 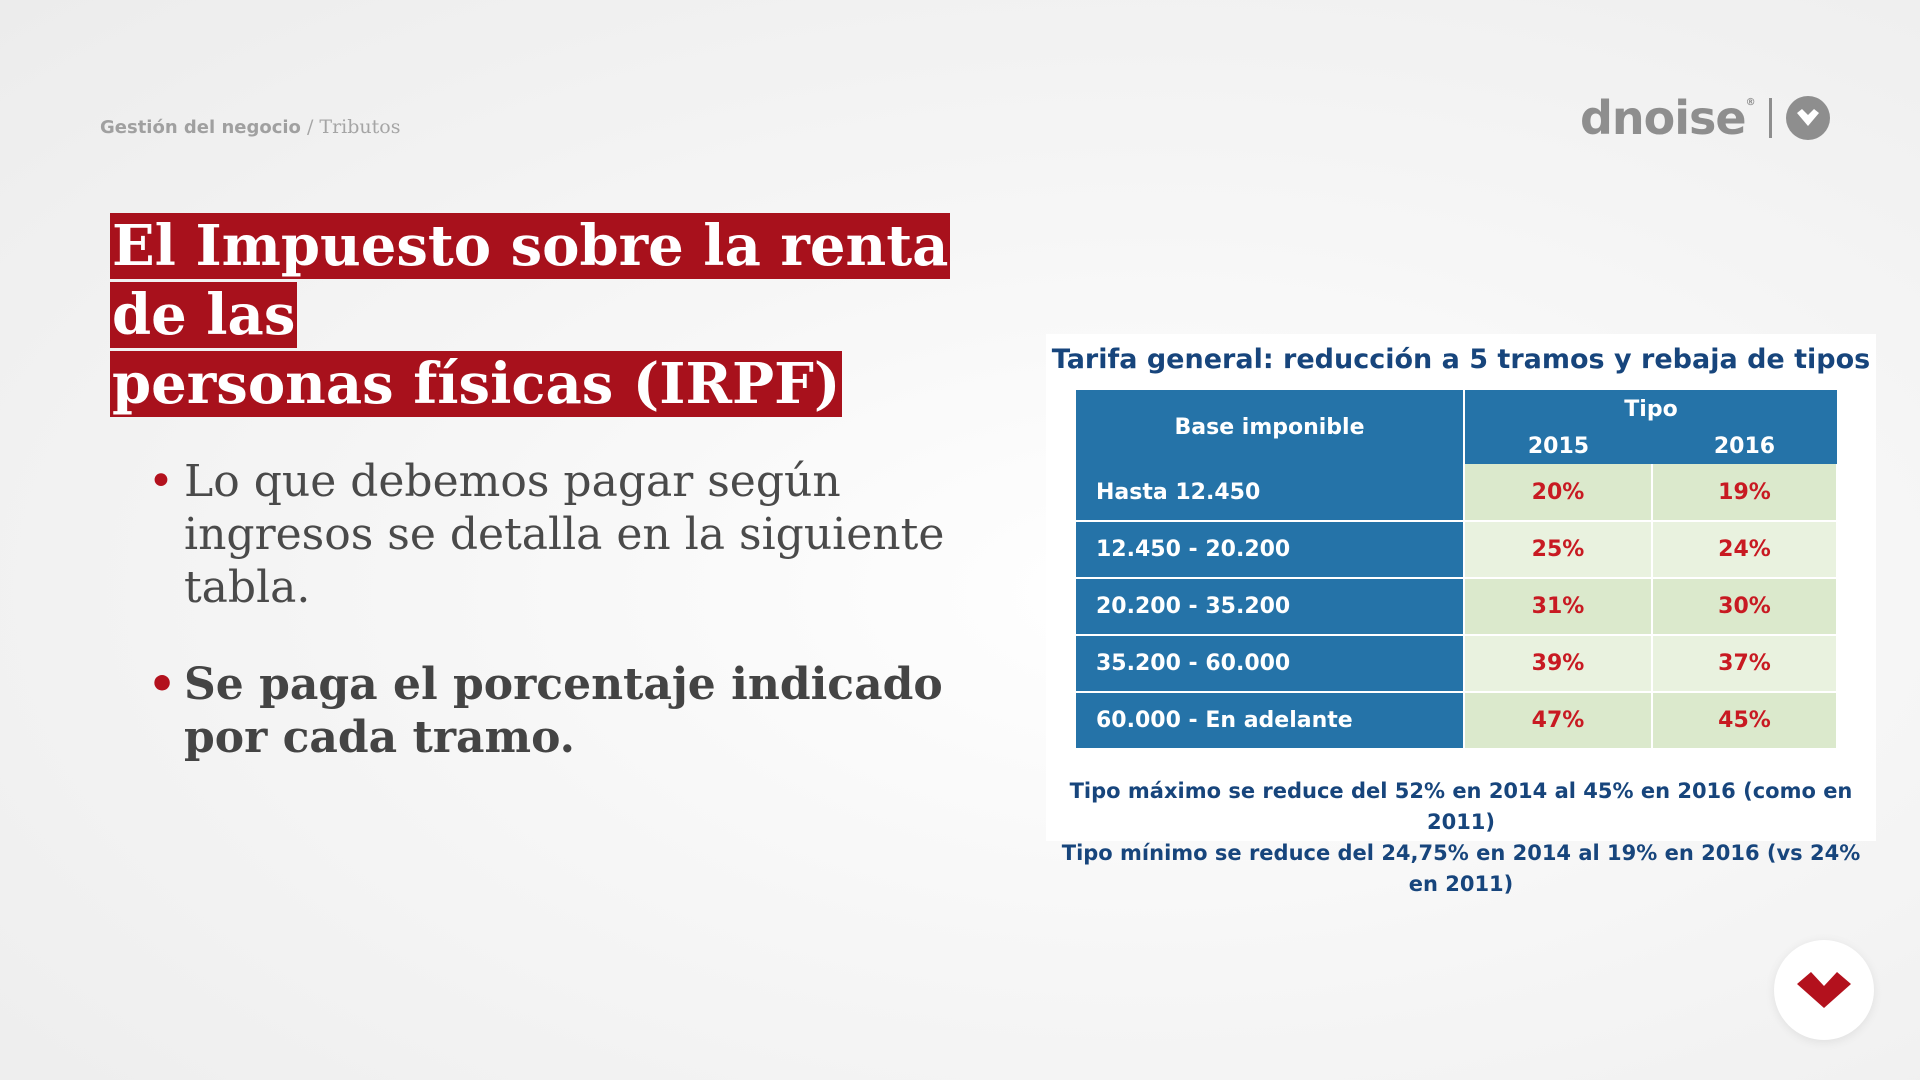 What do you see at coordinates (1558, 446) in the screenshot?
I see `header-year-2015: 2015` at bounding box center [1558, 446].